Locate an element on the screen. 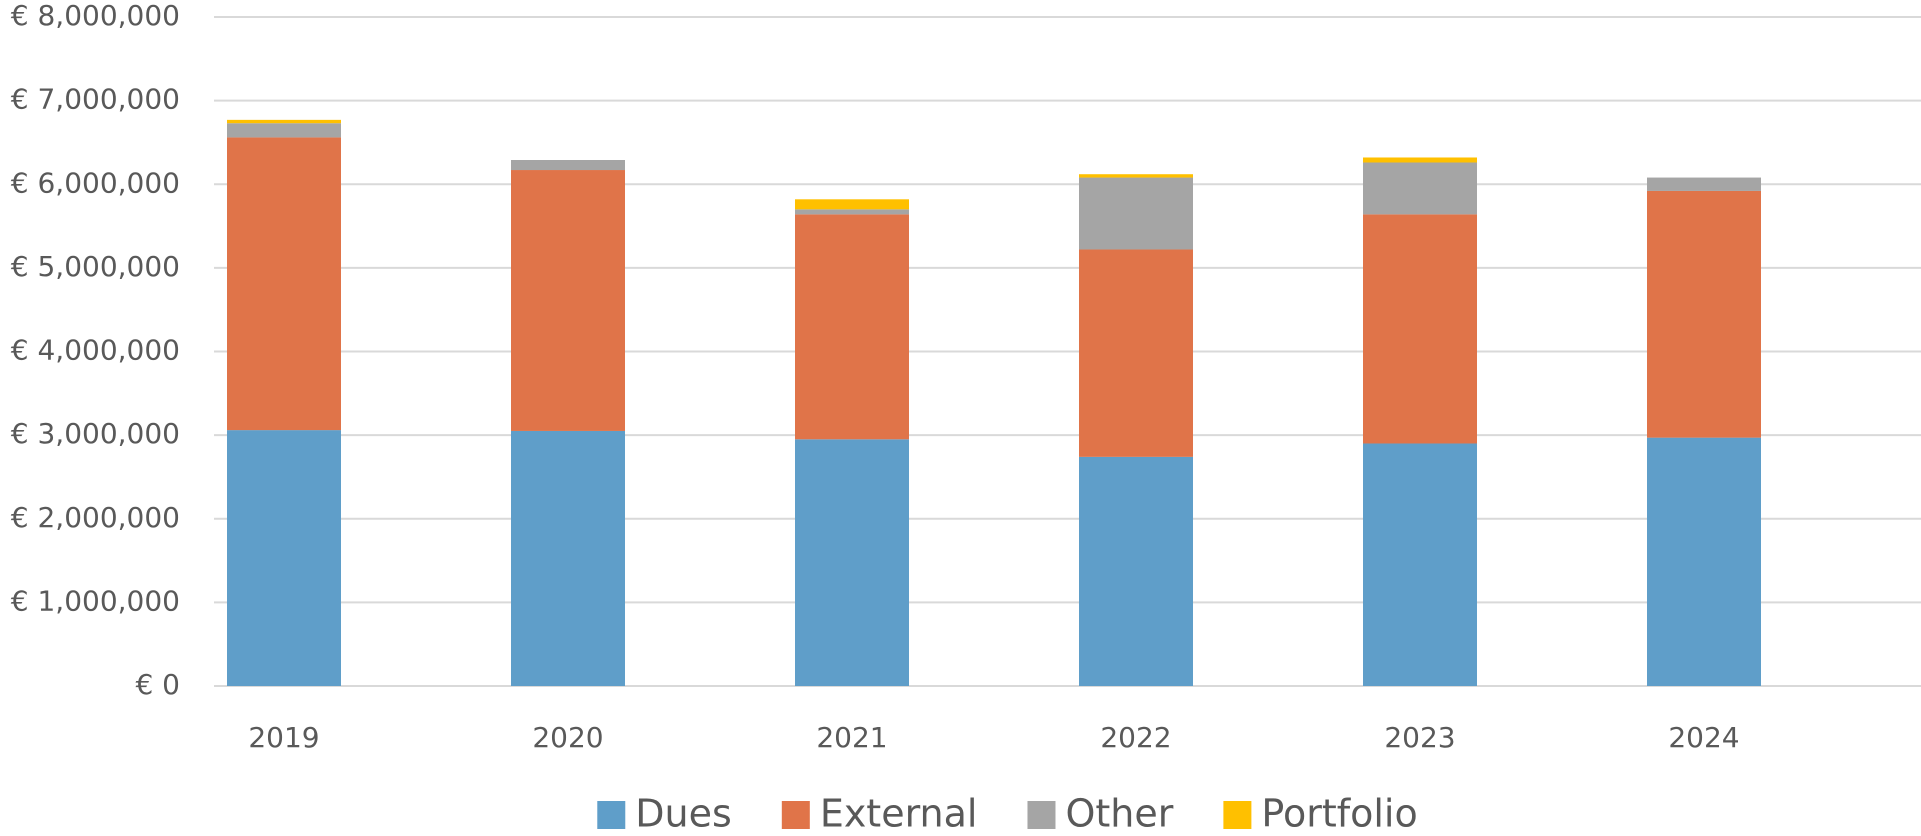  y-tick-label: € 5,000,000 is located at coordinates (95, 266).